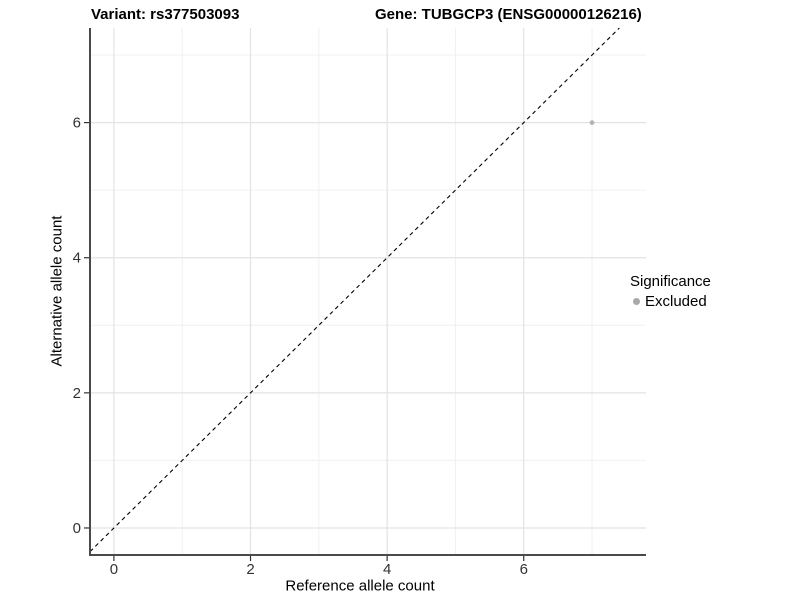 Image resolution: width=800 pixels, height=600 pixels. What do you see at coordinates (165, 14) in the screenshot?
I see `plot-title-variant: Variant: rs377503093` at bounding box center [165, 14].